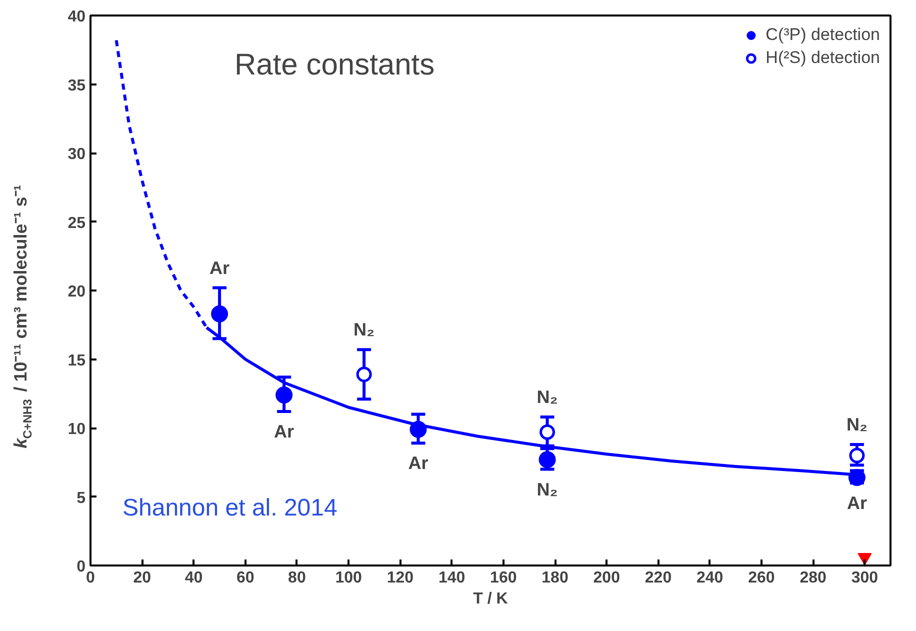 This screenshot has width=916, height=631. Describe the element at coordinates (813, 578) in the screenshot. I see `x-tick-label: 280` at that location.